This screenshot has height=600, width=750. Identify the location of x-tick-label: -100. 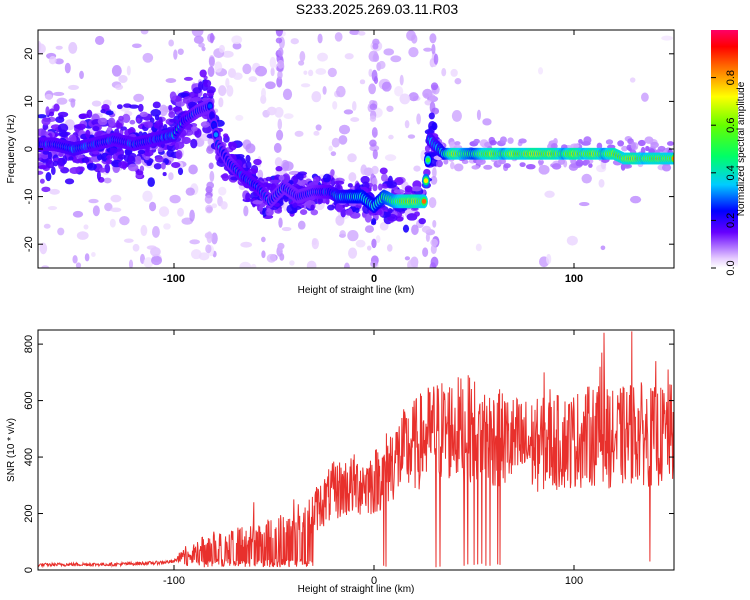
(174, 279).